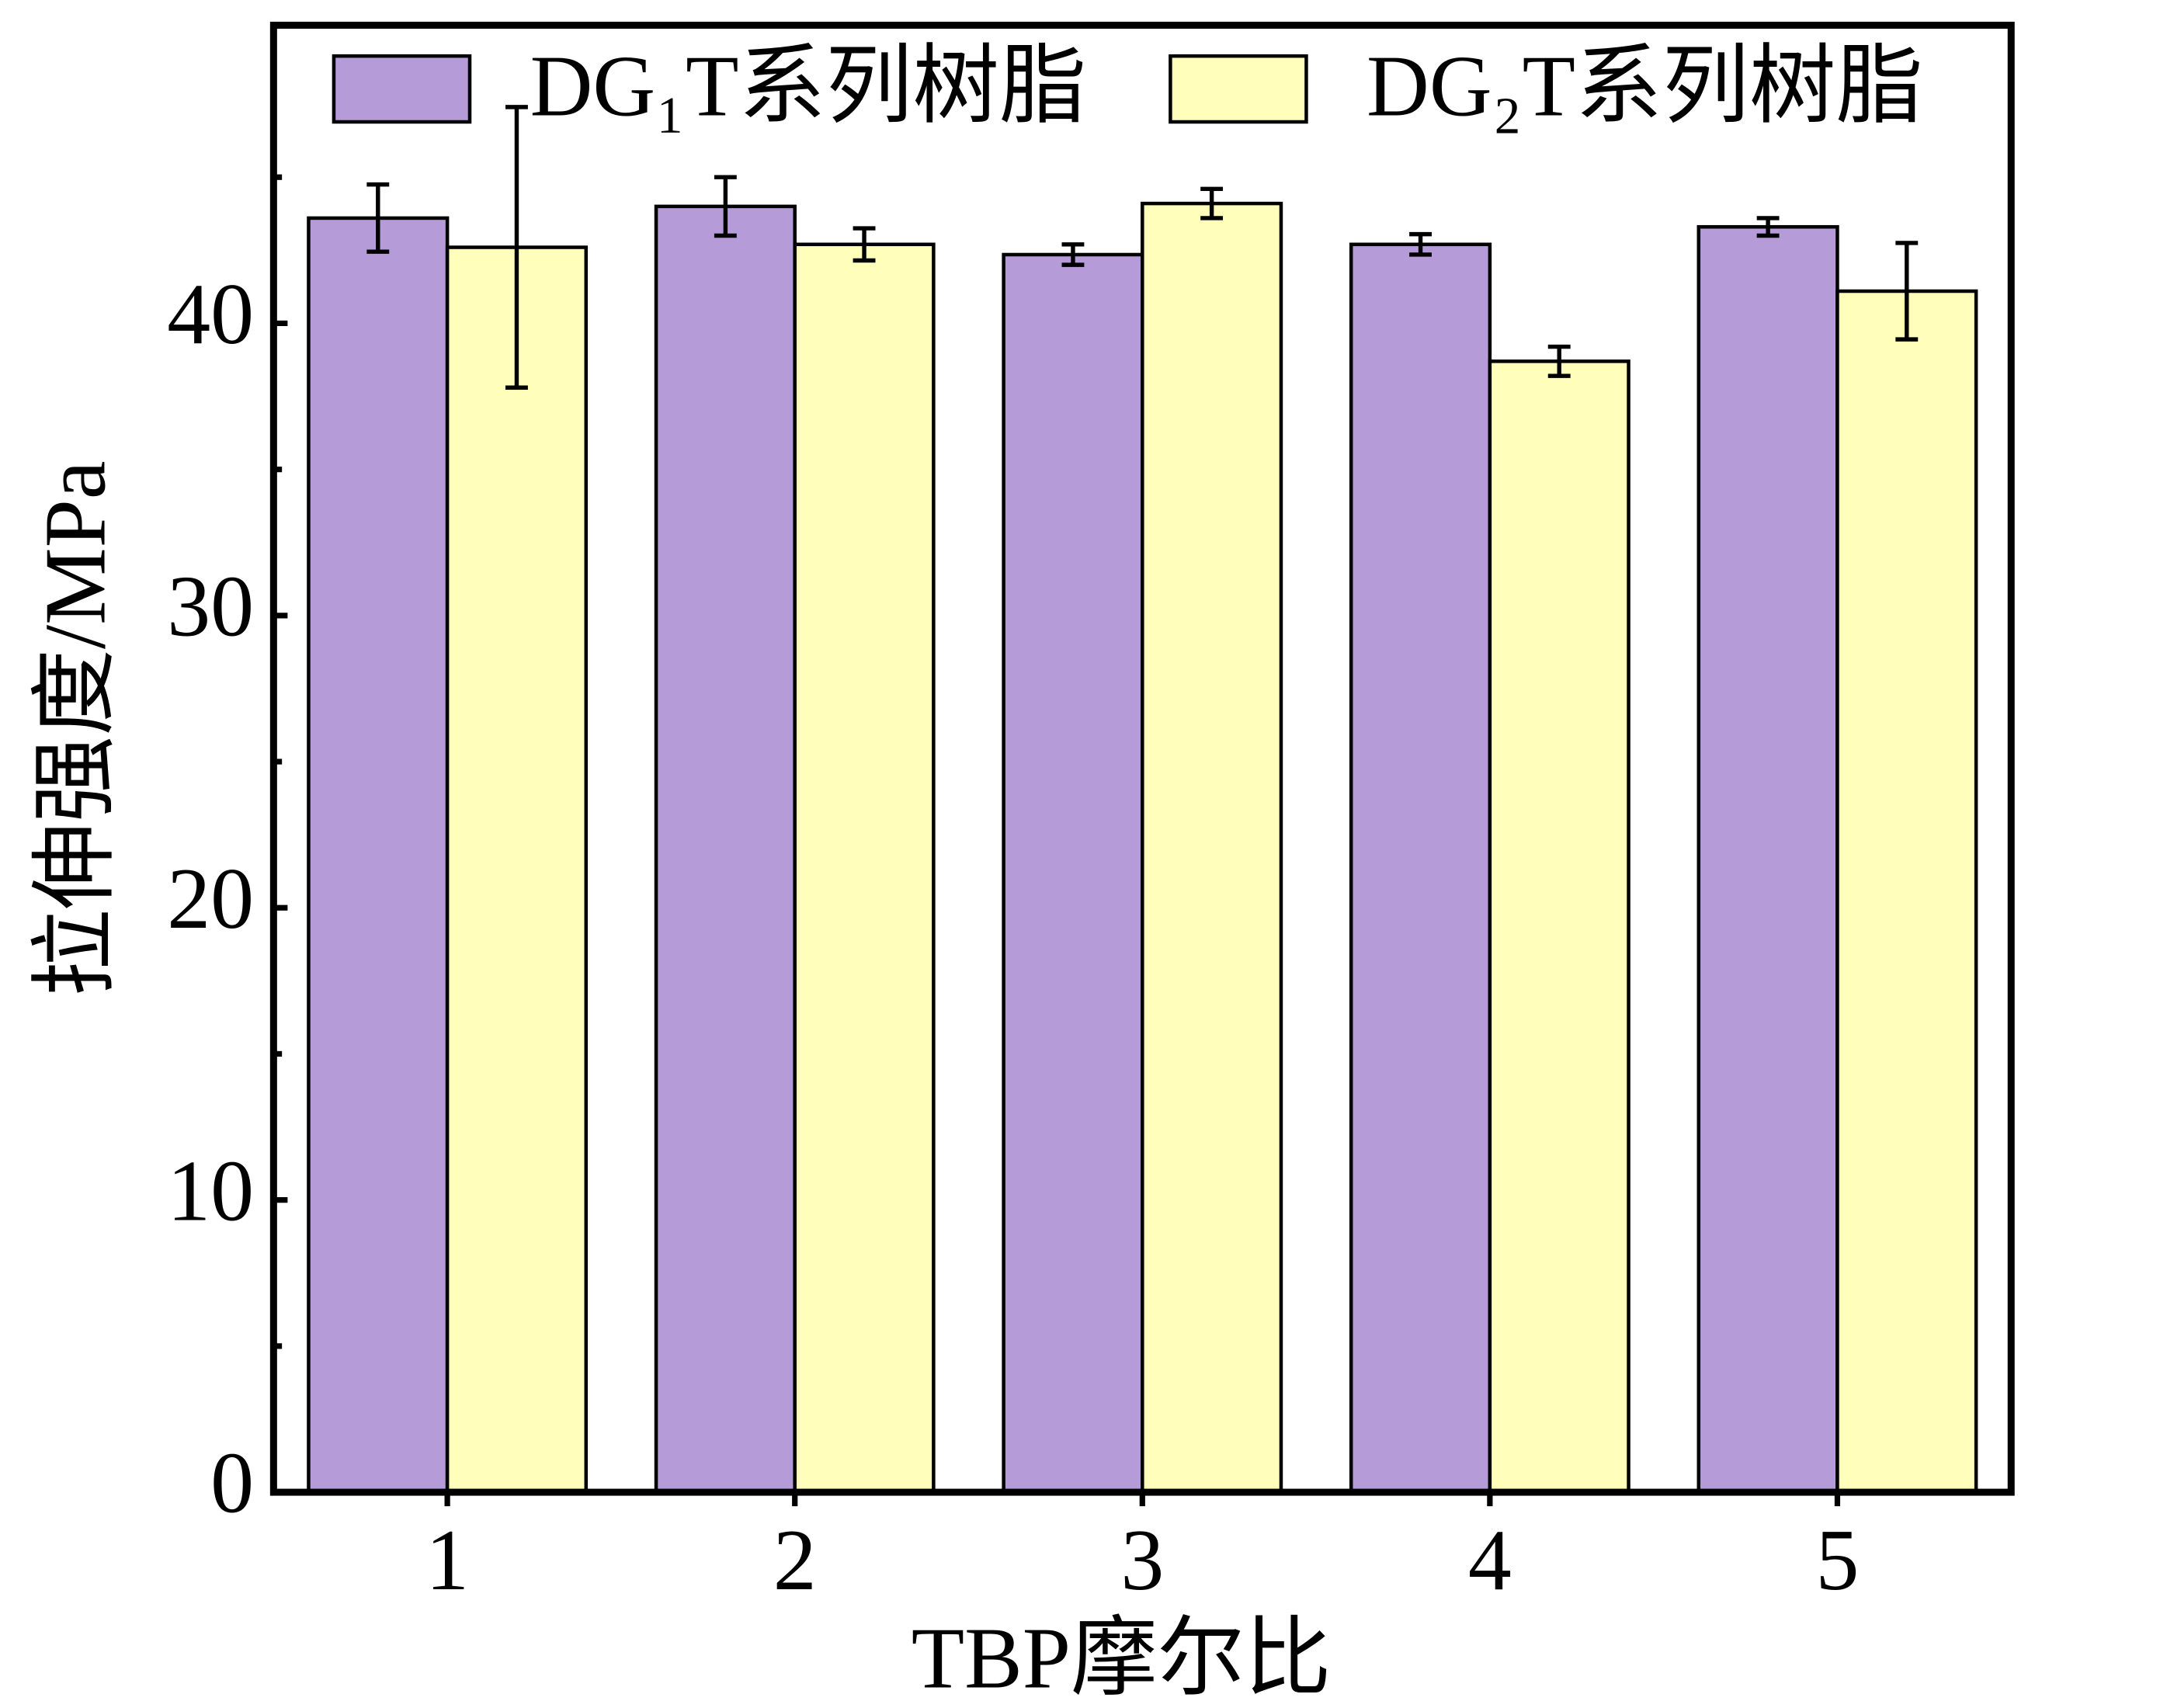 The image size is (2174, 1708). What do you see at coordinates (211, 315) in the screenshot?
I see `y-tick-label: 40` at bounding box center [211, 315].